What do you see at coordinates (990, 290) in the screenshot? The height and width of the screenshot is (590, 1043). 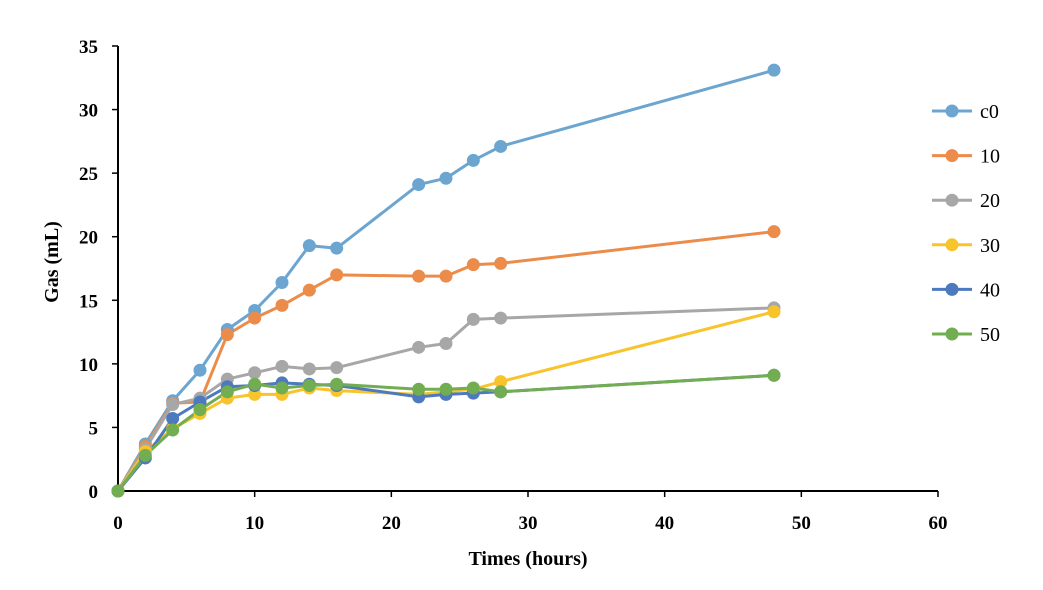 I see `legend-label: 40` at bounding box center [990, 290].